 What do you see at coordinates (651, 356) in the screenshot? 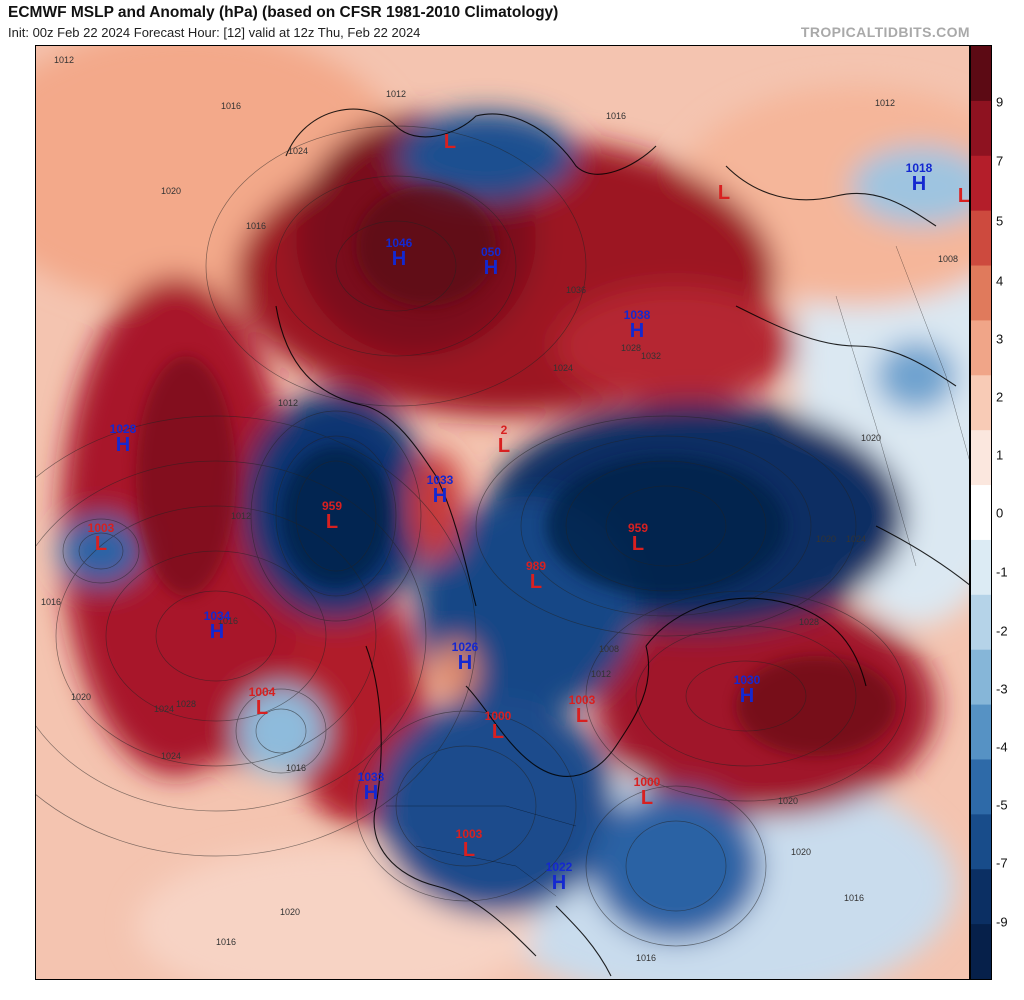
I see `isobar-label: 1032` at bounding box center [651, 356].